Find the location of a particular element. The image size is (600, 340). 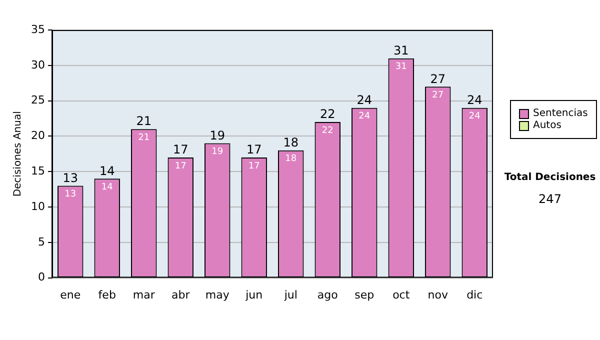

total-label: 31 is located at coordinates (401, 50).